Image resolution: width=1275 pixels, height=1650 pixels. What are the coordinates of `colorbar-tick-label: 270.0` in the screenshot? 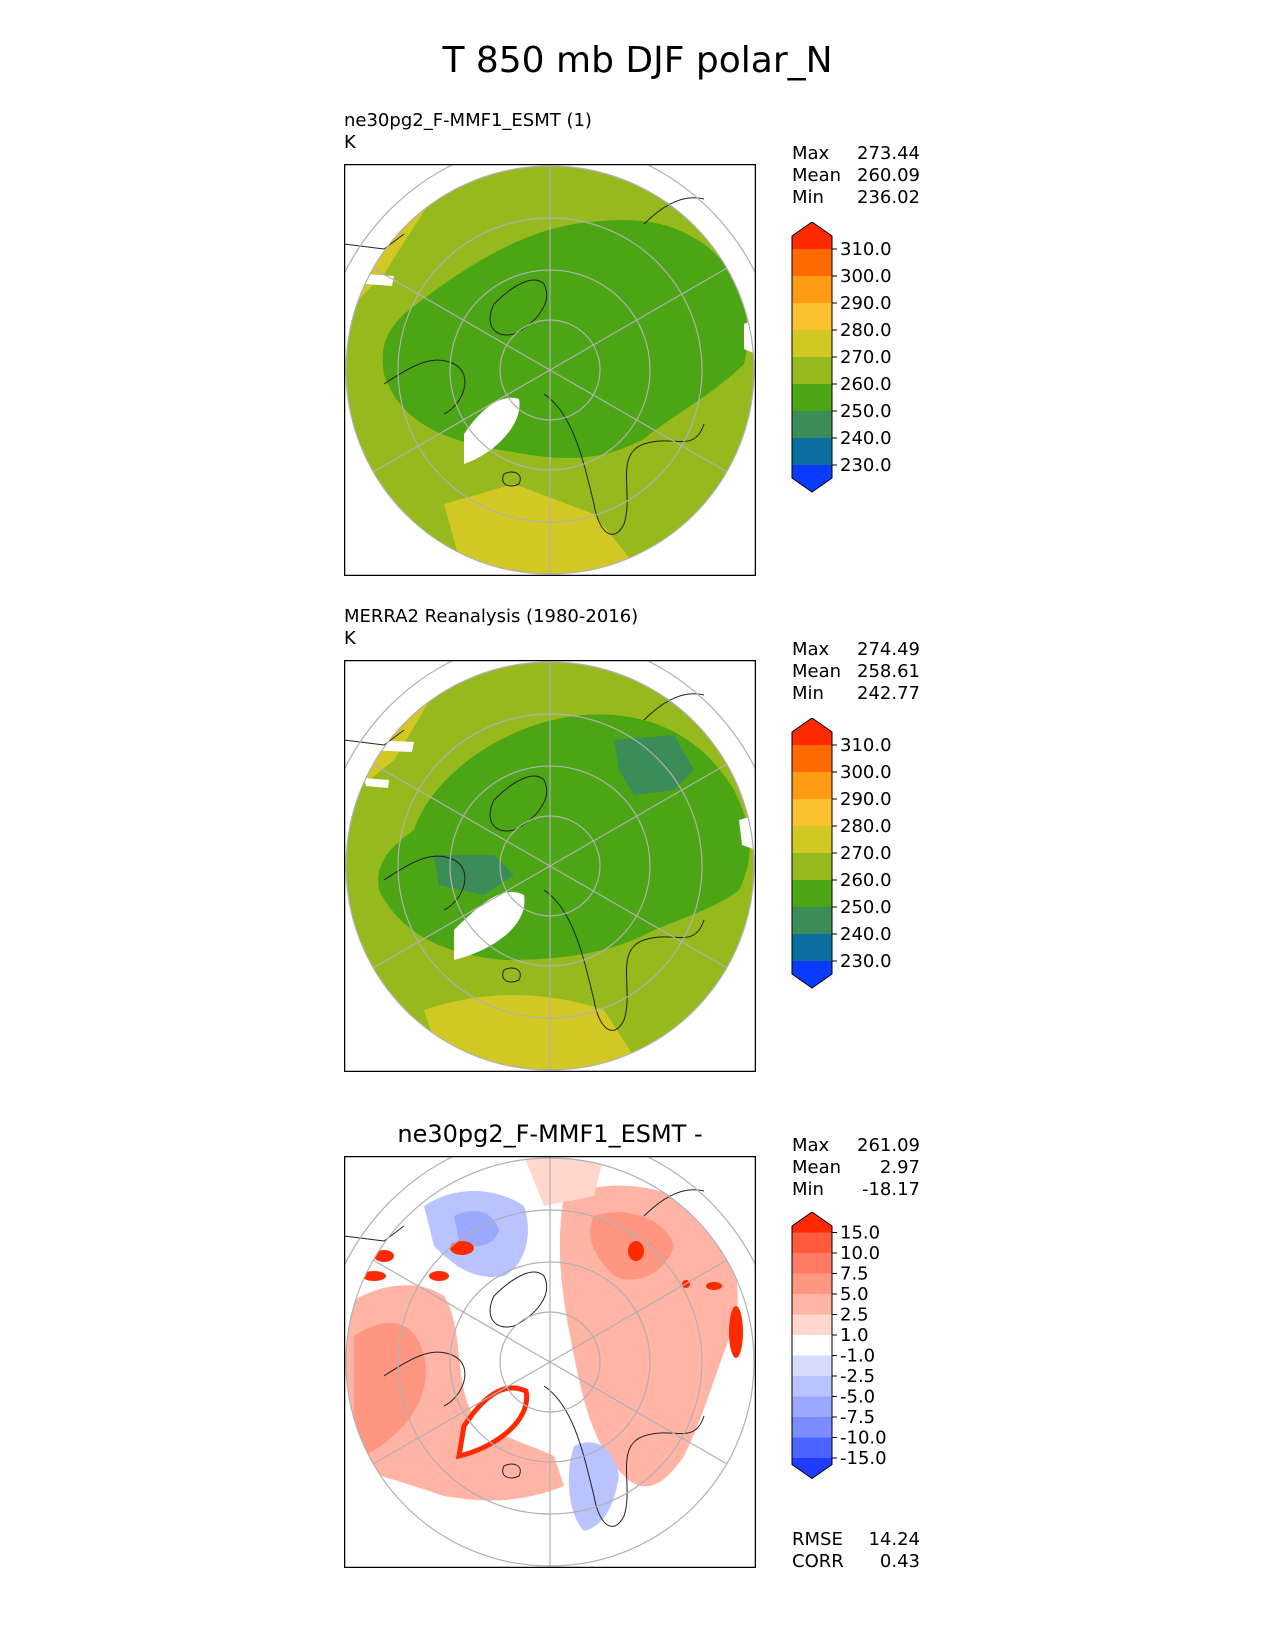 It's located at (866, 853).